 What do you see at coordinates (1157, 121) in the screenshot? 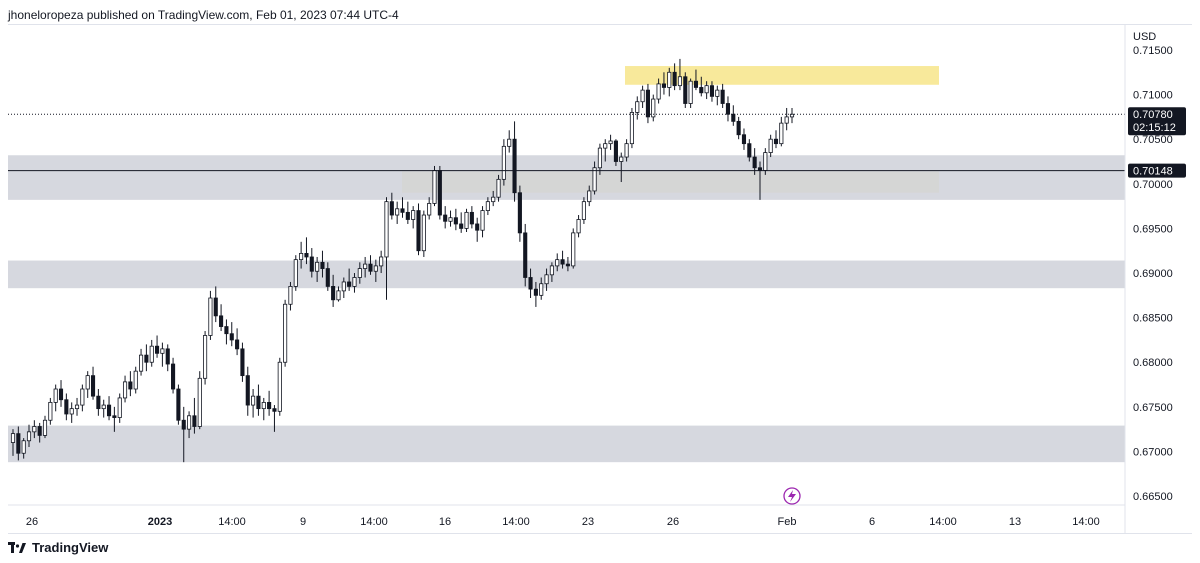
I see `last-price-badge` at bounding box center [1157, 121].